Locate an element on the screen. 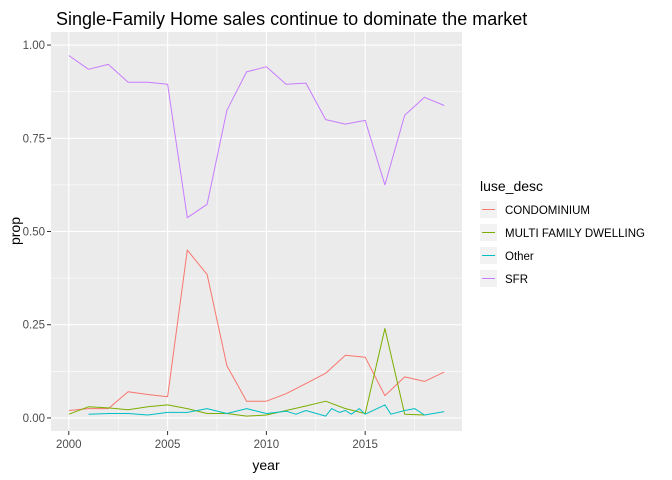 This screenshot has height=480, width=672. x-axis-title: year is located at coordinates (266, 465).